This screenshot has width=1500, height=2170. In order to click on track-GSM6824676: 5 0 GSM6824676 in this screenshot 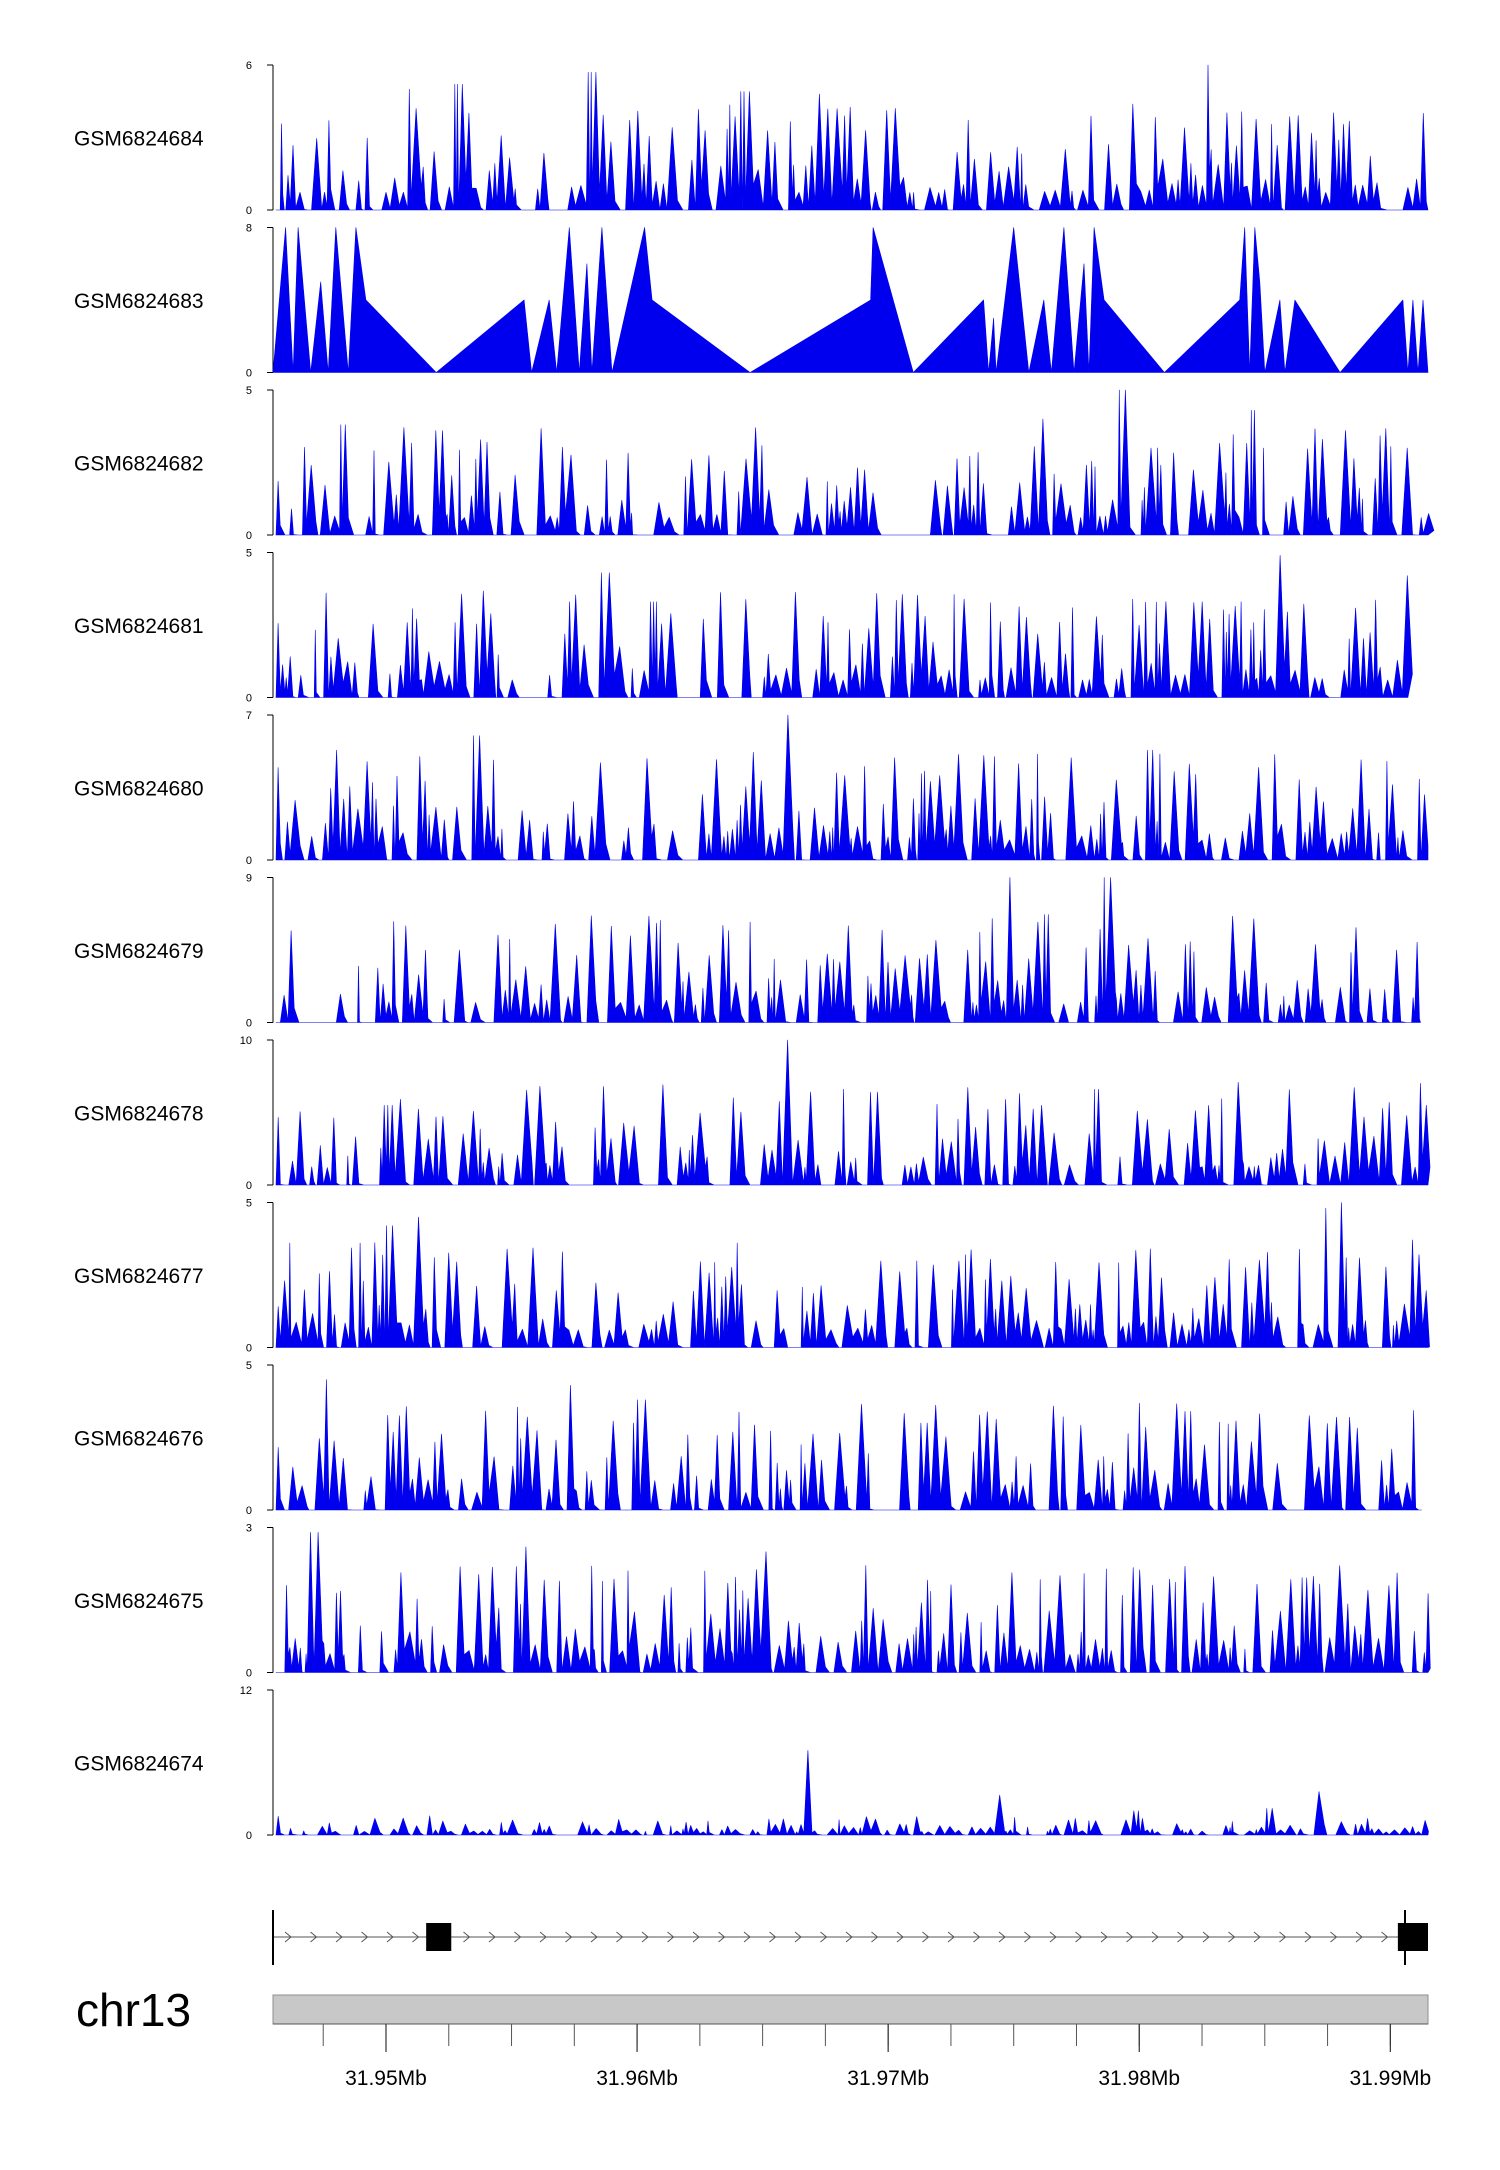, I will do `click(748, 1438)`.